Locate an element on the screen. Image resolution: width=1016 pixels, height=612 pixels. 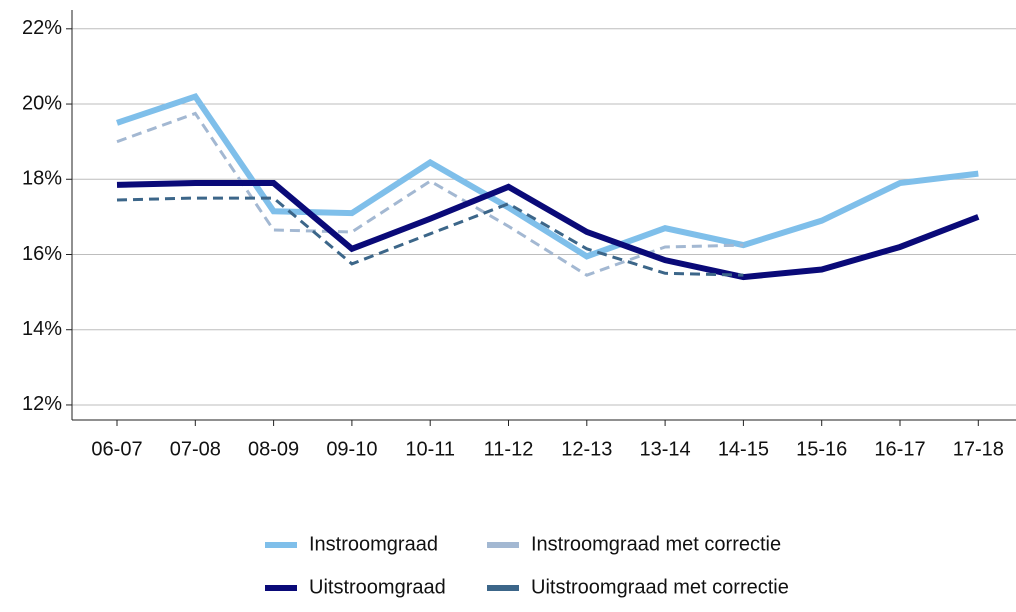
x-tick-label: 12-13 is located at coordinates (586, 449).